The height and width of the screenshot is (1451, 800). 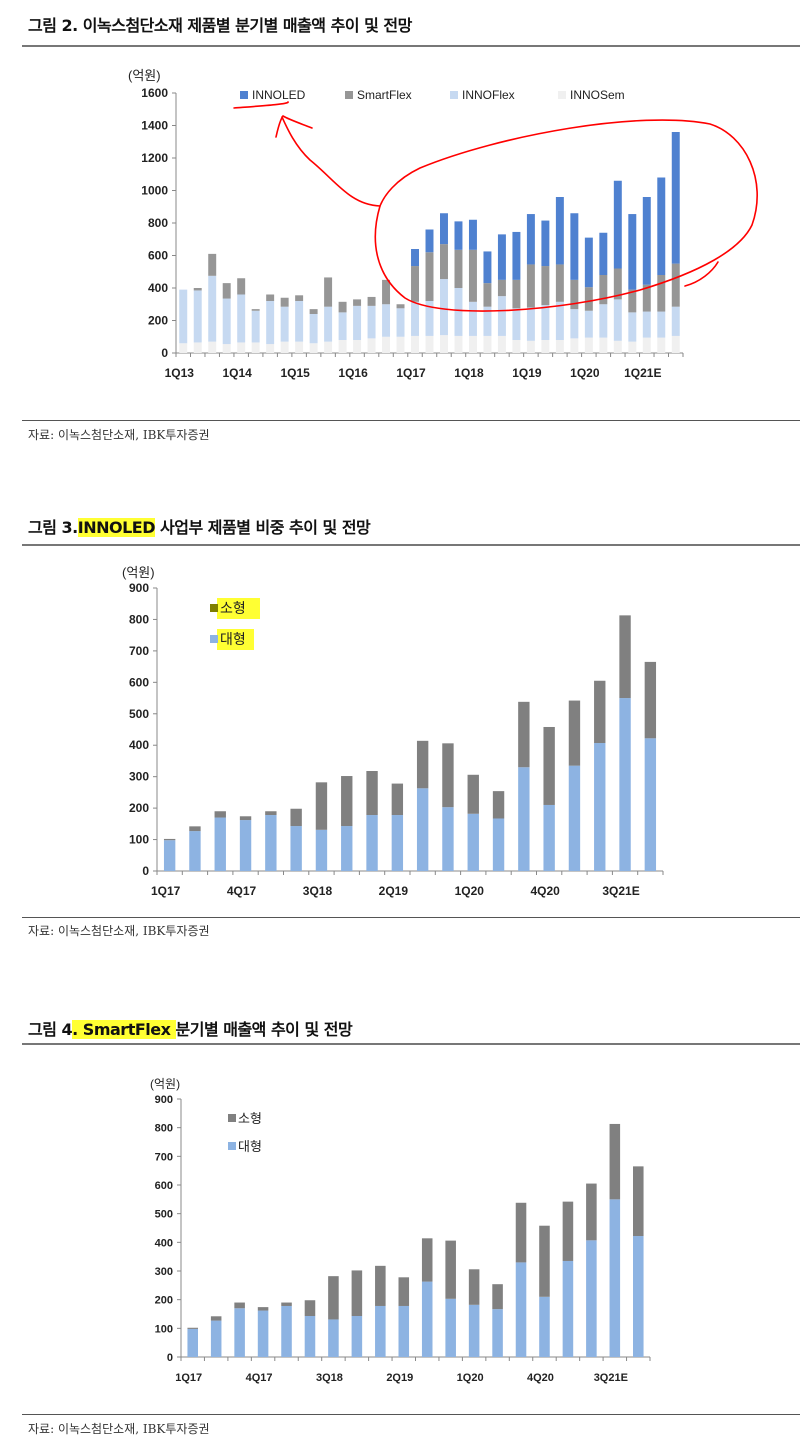 What do you see at coordinates (259, 1378) in the screenshot?
I see `x-tick-label: 4Q17` at bounding box center [259, 1378].